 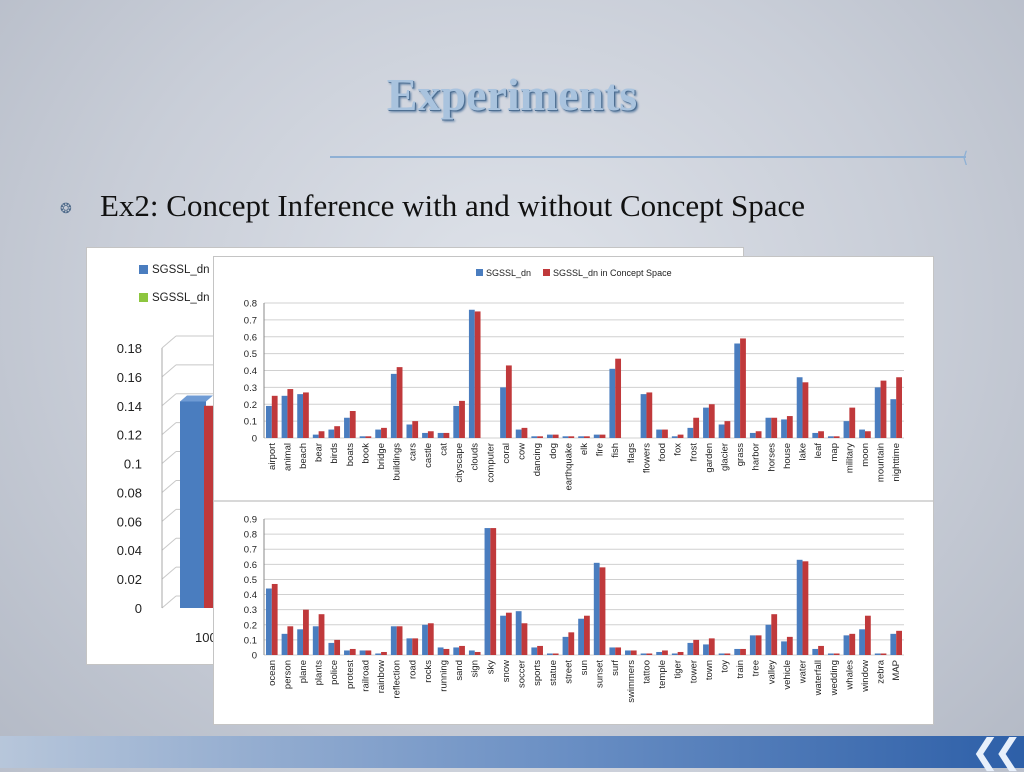 What do you see at coordinates (475, 668) in the screenshot?
I see `bottom-x-tick-label: sign` at bounding box center [475, 668].